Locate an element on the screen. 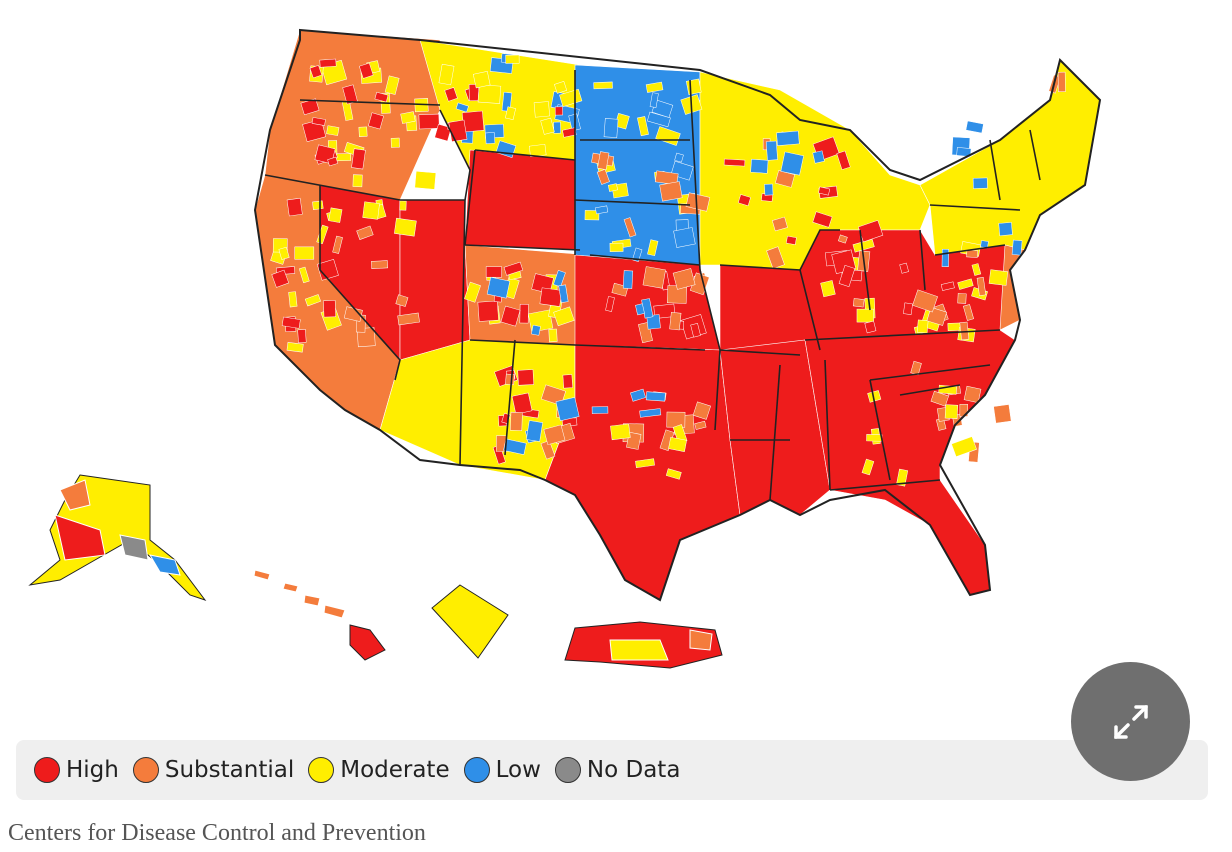 This screenshot has height=852, width=1232. inset-dc is located at coordinates (470, 621).